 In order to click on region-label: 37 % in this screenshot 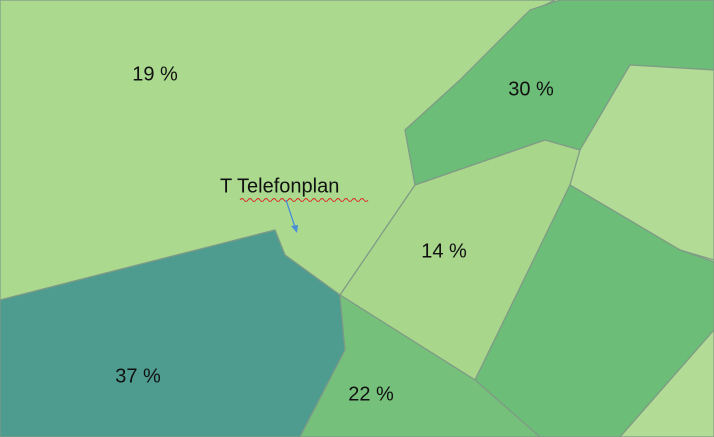, I will do `click(138, 376)`.